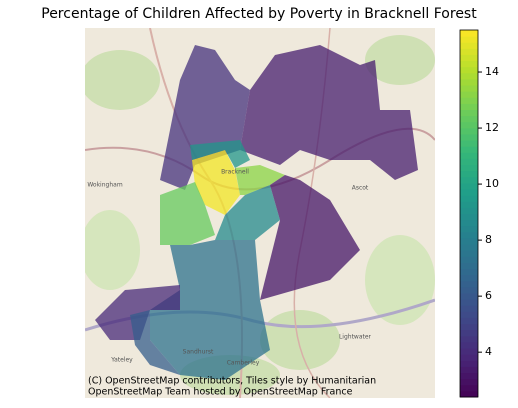 This screenshot has width=518, height=408. Describe the element at coordinates (492, 71) in the screenshot. I see `colorbar-tick-label: 14` at that location.